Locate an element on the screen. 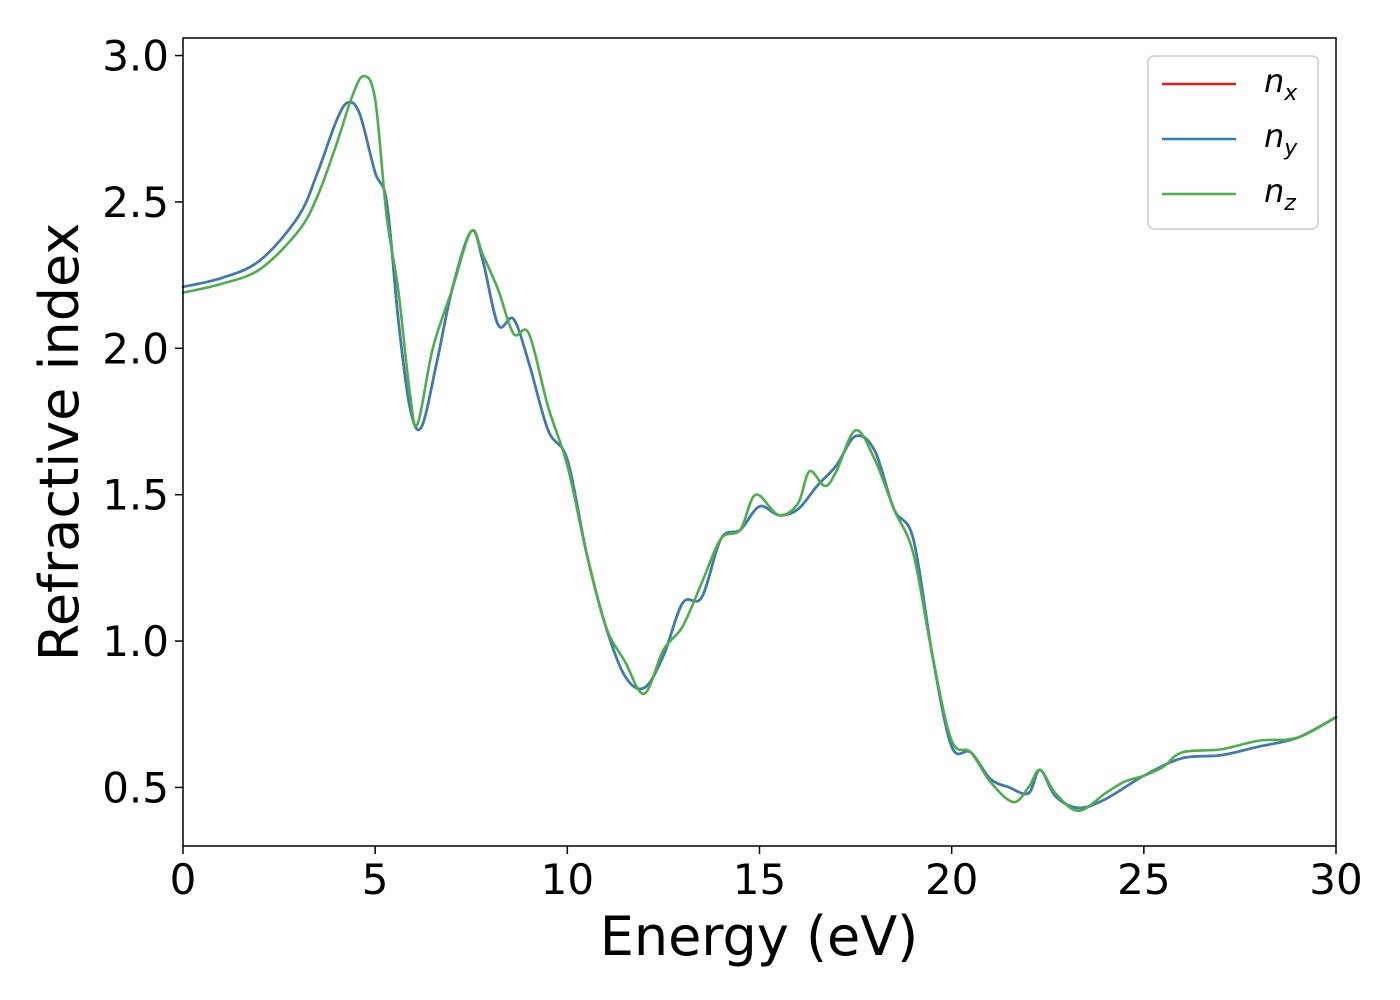 This screenshot has width=1400, height=1000. y-tick-label: 2.5 is located at coordinates (135, 202).